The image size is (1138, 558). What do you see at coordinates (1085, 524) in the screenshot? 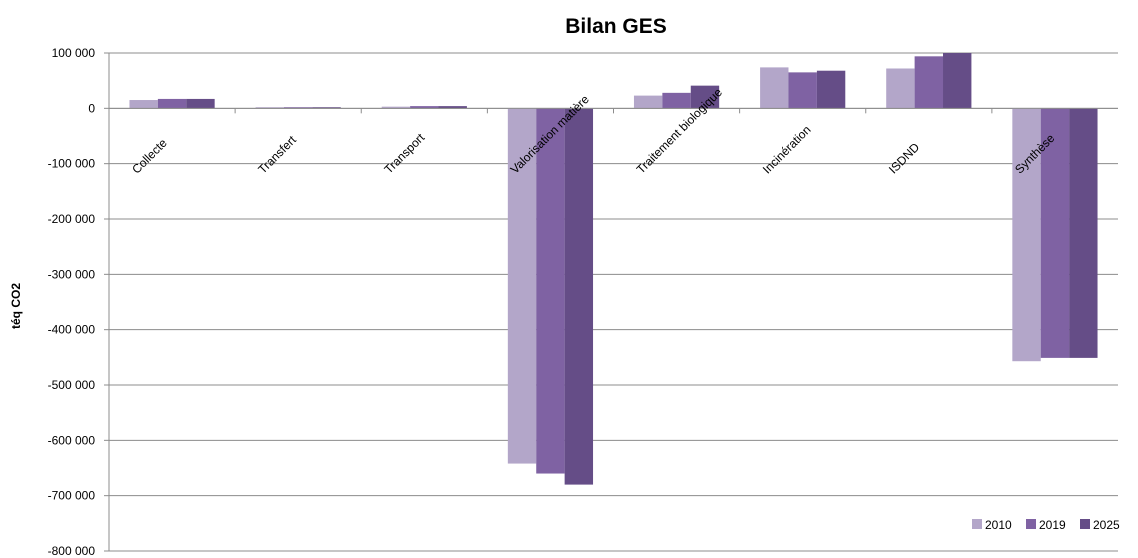
I see `legend-swatch-2025` at bounding box center [1085, 524].